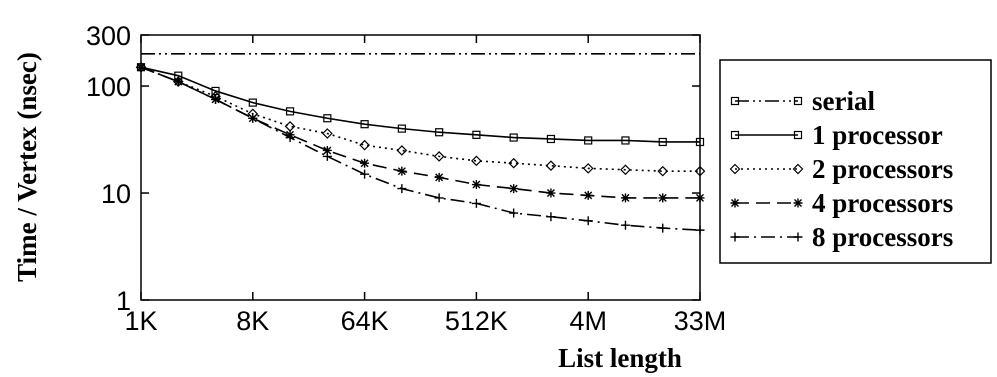 This screenshot has width=997, height=377. I want to click on y-tick-label: 1, so click(123, 301).